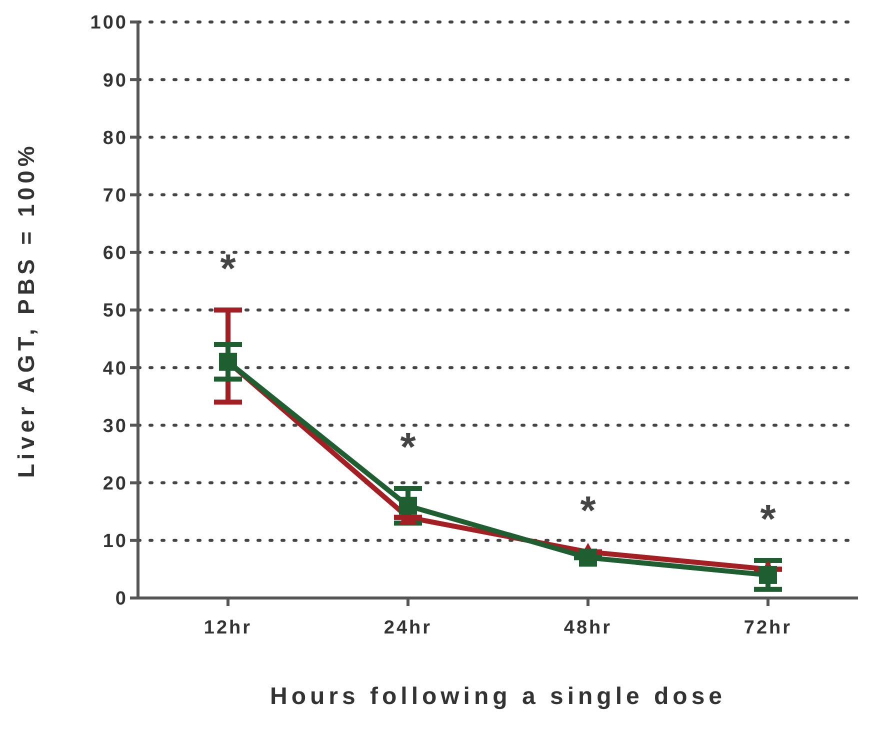  What do you see at coordinates (121, 599) in the screenshot?
I see `y-tick-label: 0` at bounding box center [121, 599].